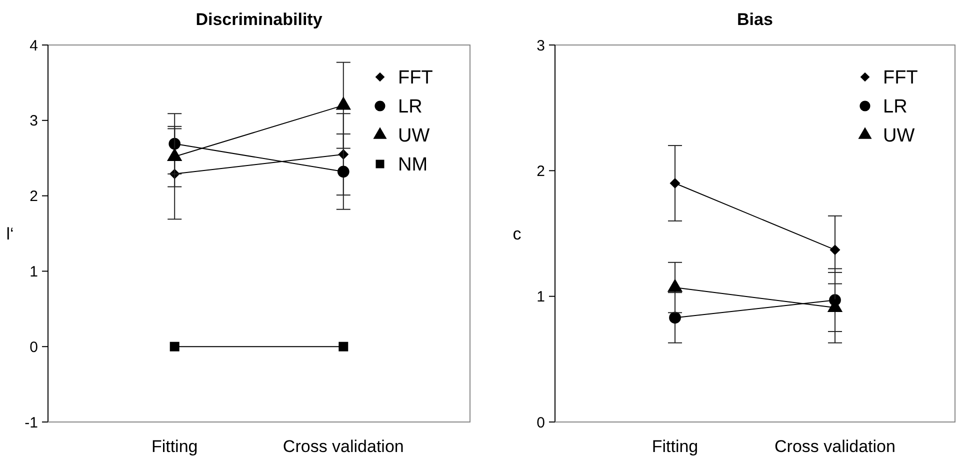 Image resolution: width=964 pixels, height=460 pixels. What do you see at coordinates (34, 45) in the screenshot?
I see `y-tick-label: 4` at bounding box center [34, 45].